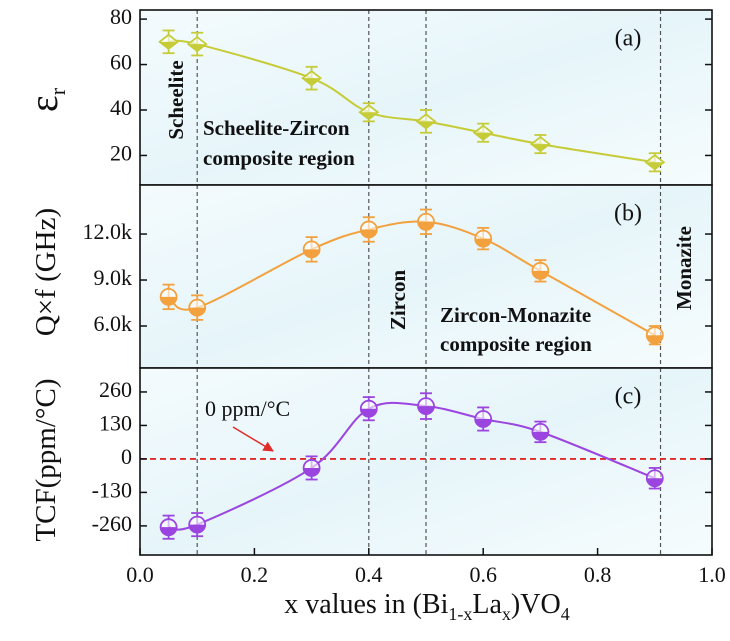 This screenshot has height=641, width=730. I want to click on annotation: Zircon-Monazite, so click(515, 315).